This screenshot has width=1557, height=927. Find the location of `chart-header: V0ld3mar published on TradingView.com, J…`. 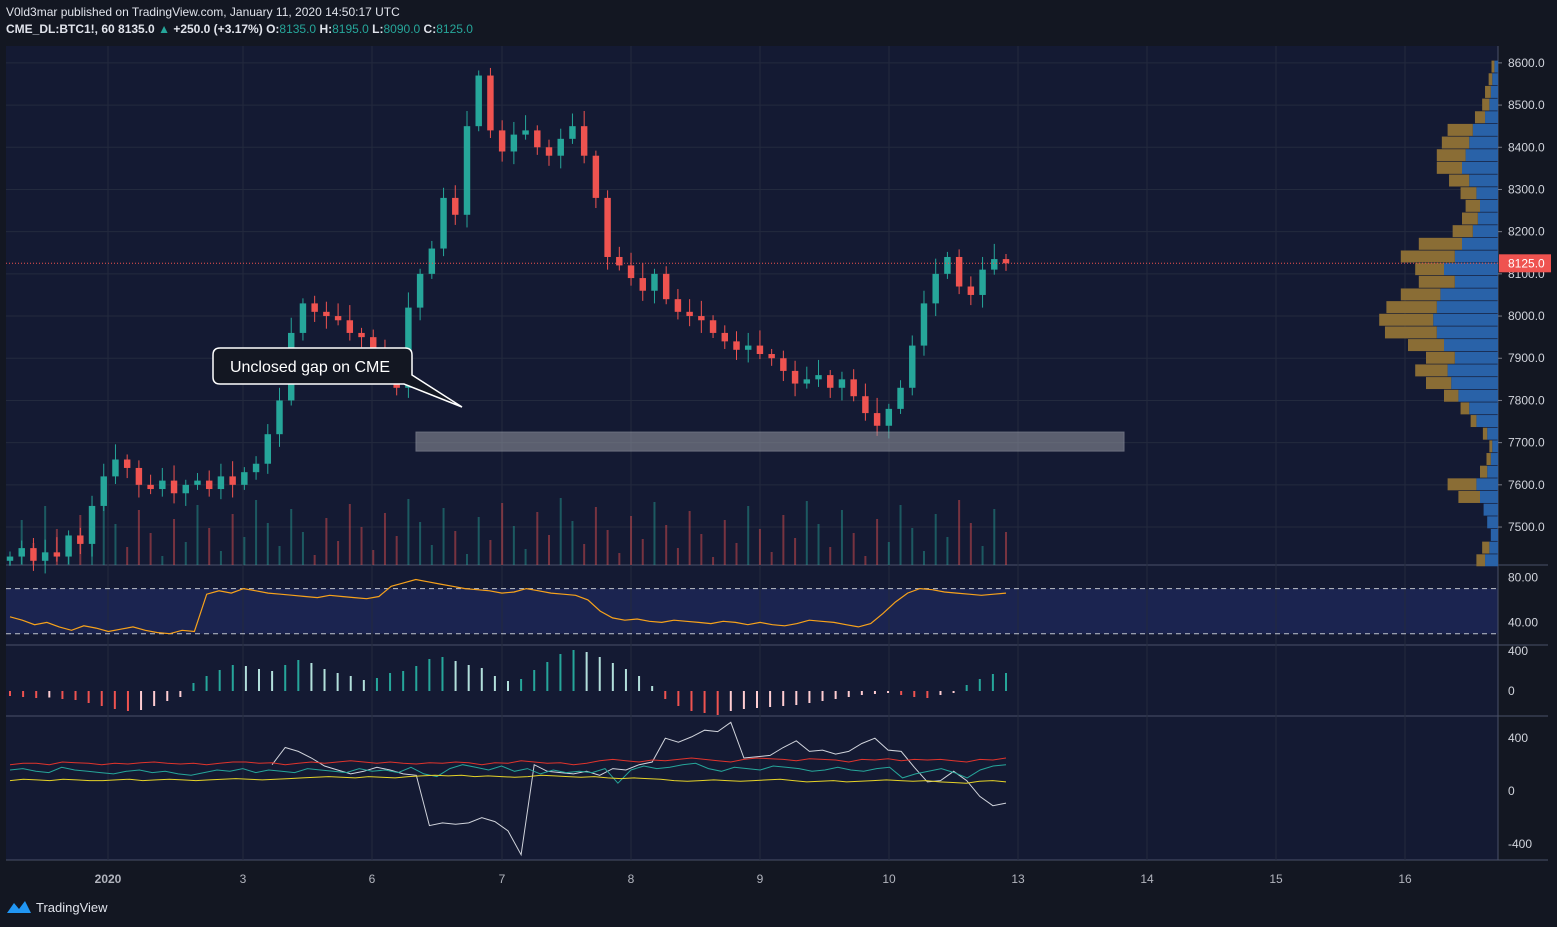

chart-header: V0ld3mar published on TradingView.com, J… is located at coordinates (239, 21).